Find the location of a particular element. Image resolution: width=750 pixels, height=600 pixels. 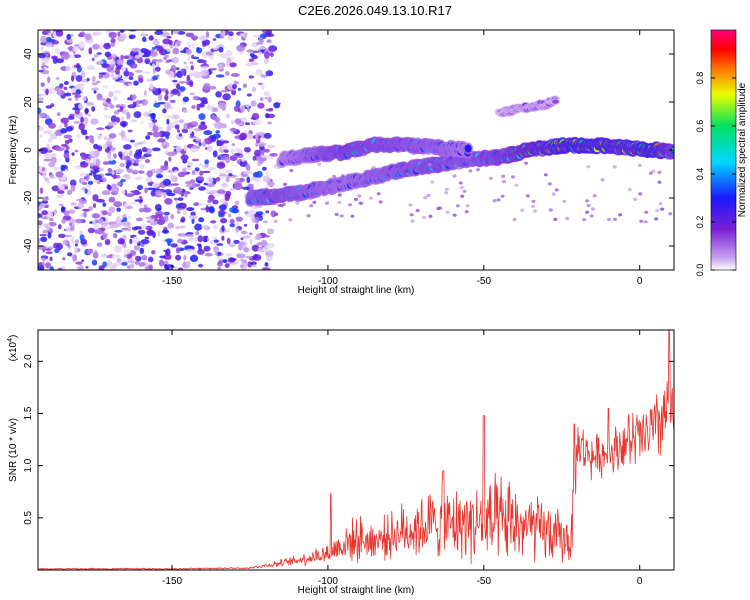

heatmap-y-tick-label: -20 is located at coordinates (28, 197).